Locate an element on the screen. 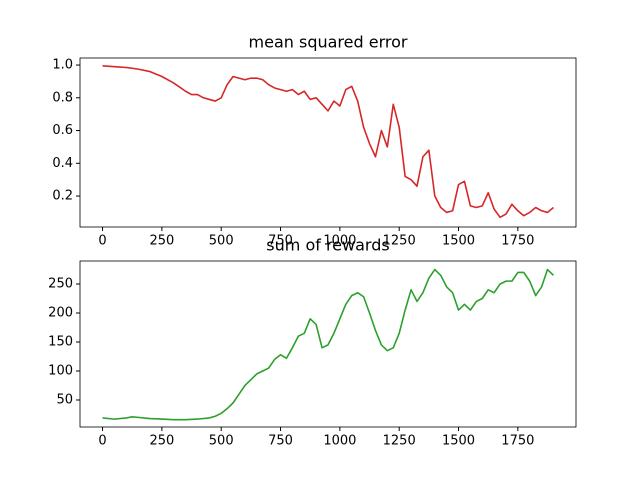 The width and height of the screenshot is (640, 480). chart-title: mean squared error is located at coordinates (328, 42).